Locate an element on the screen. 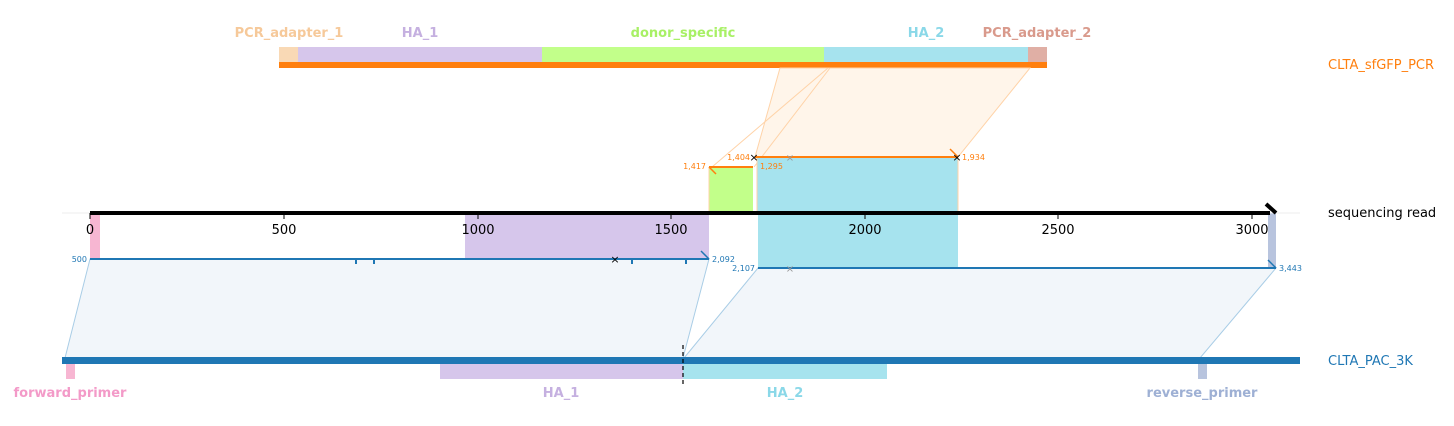  bottom-alignment-mismatch-1: × is located at coordinates (614, 259).